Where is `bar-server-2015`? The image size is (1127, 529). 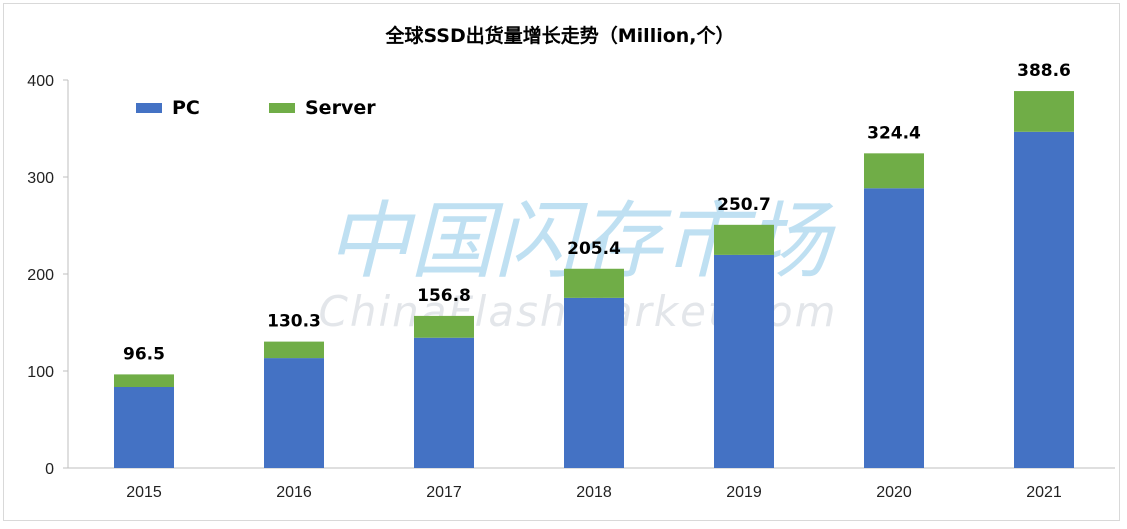
bar-server-2015 is located at coordinates (144, 380).